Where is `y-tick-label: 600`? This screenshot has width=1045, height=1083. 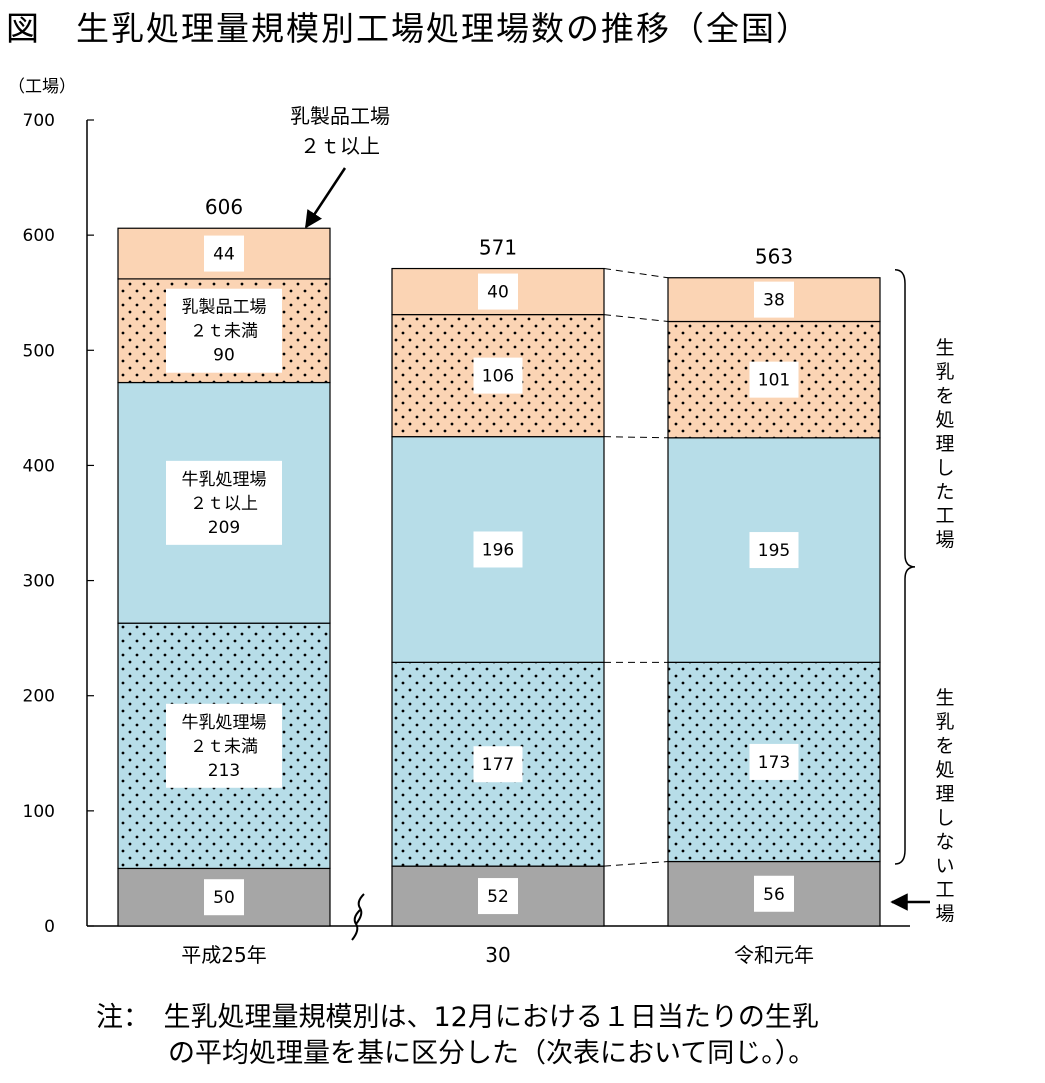
y-tick-label: 600 is located at coordinates (39, 236).